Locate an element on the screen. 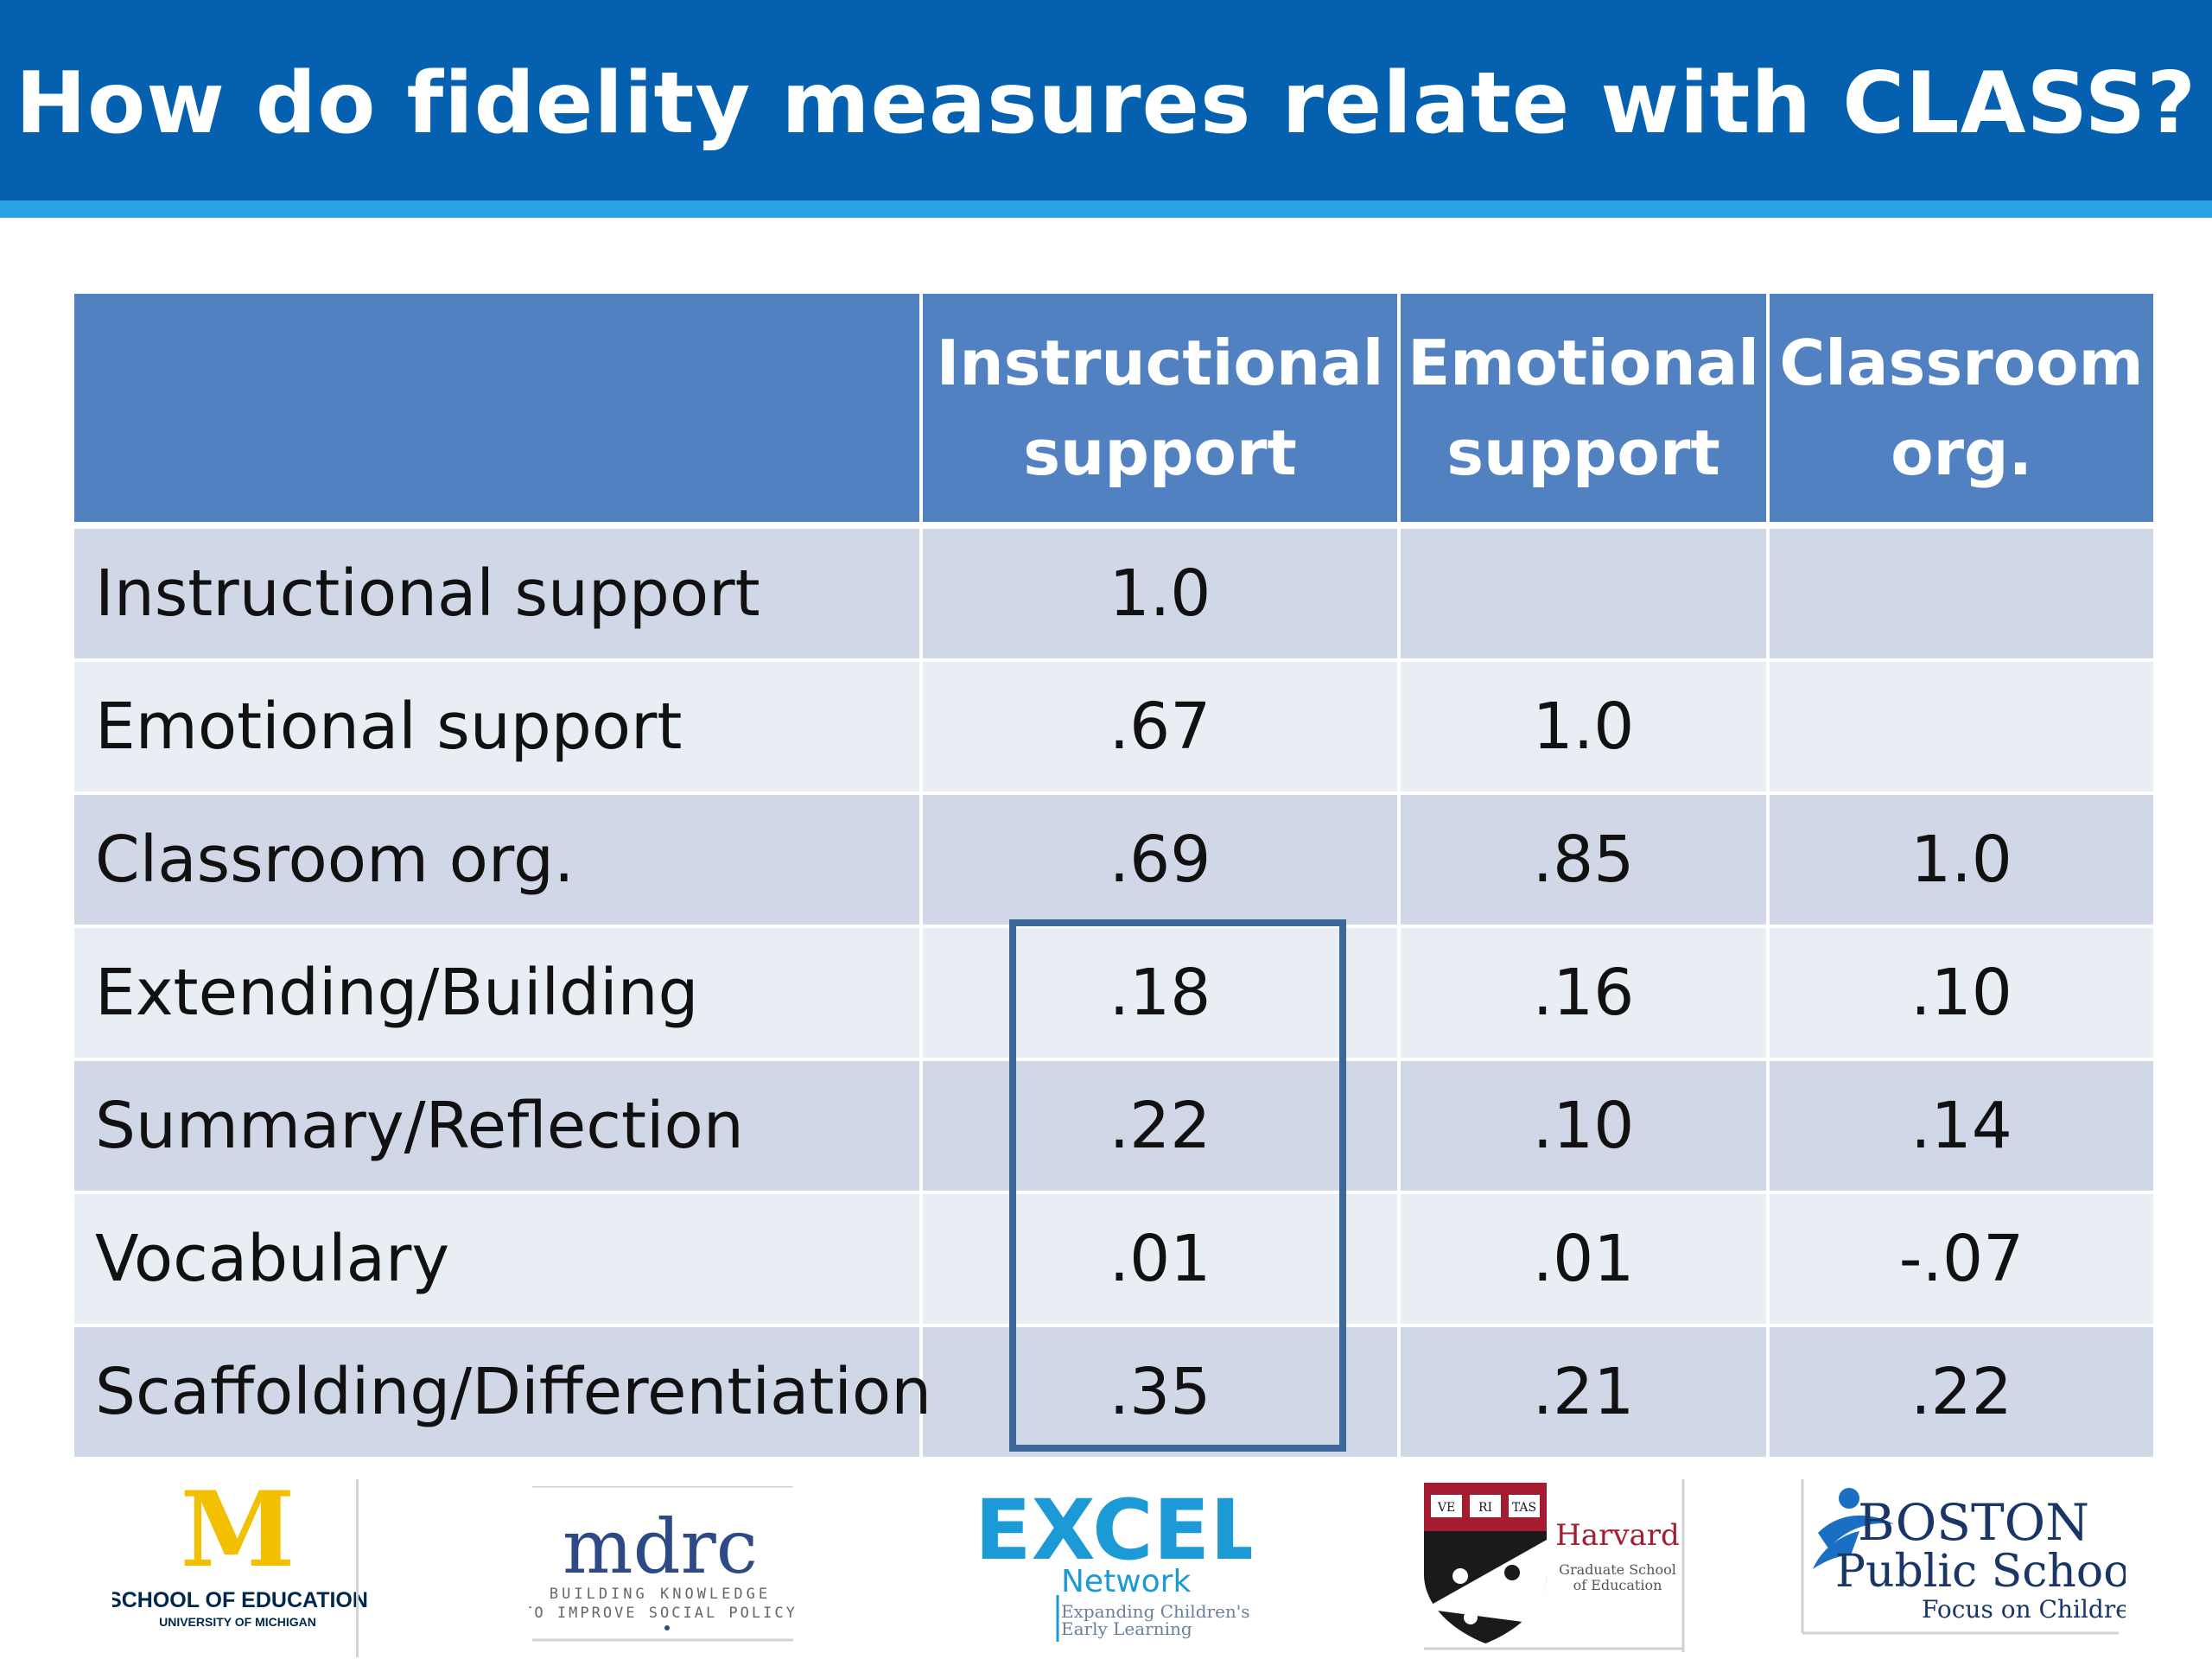 The width and height of the screenshot is (2212, 1659). excel-wordmark: EXCEL is located at coordinates (1113, 1530).